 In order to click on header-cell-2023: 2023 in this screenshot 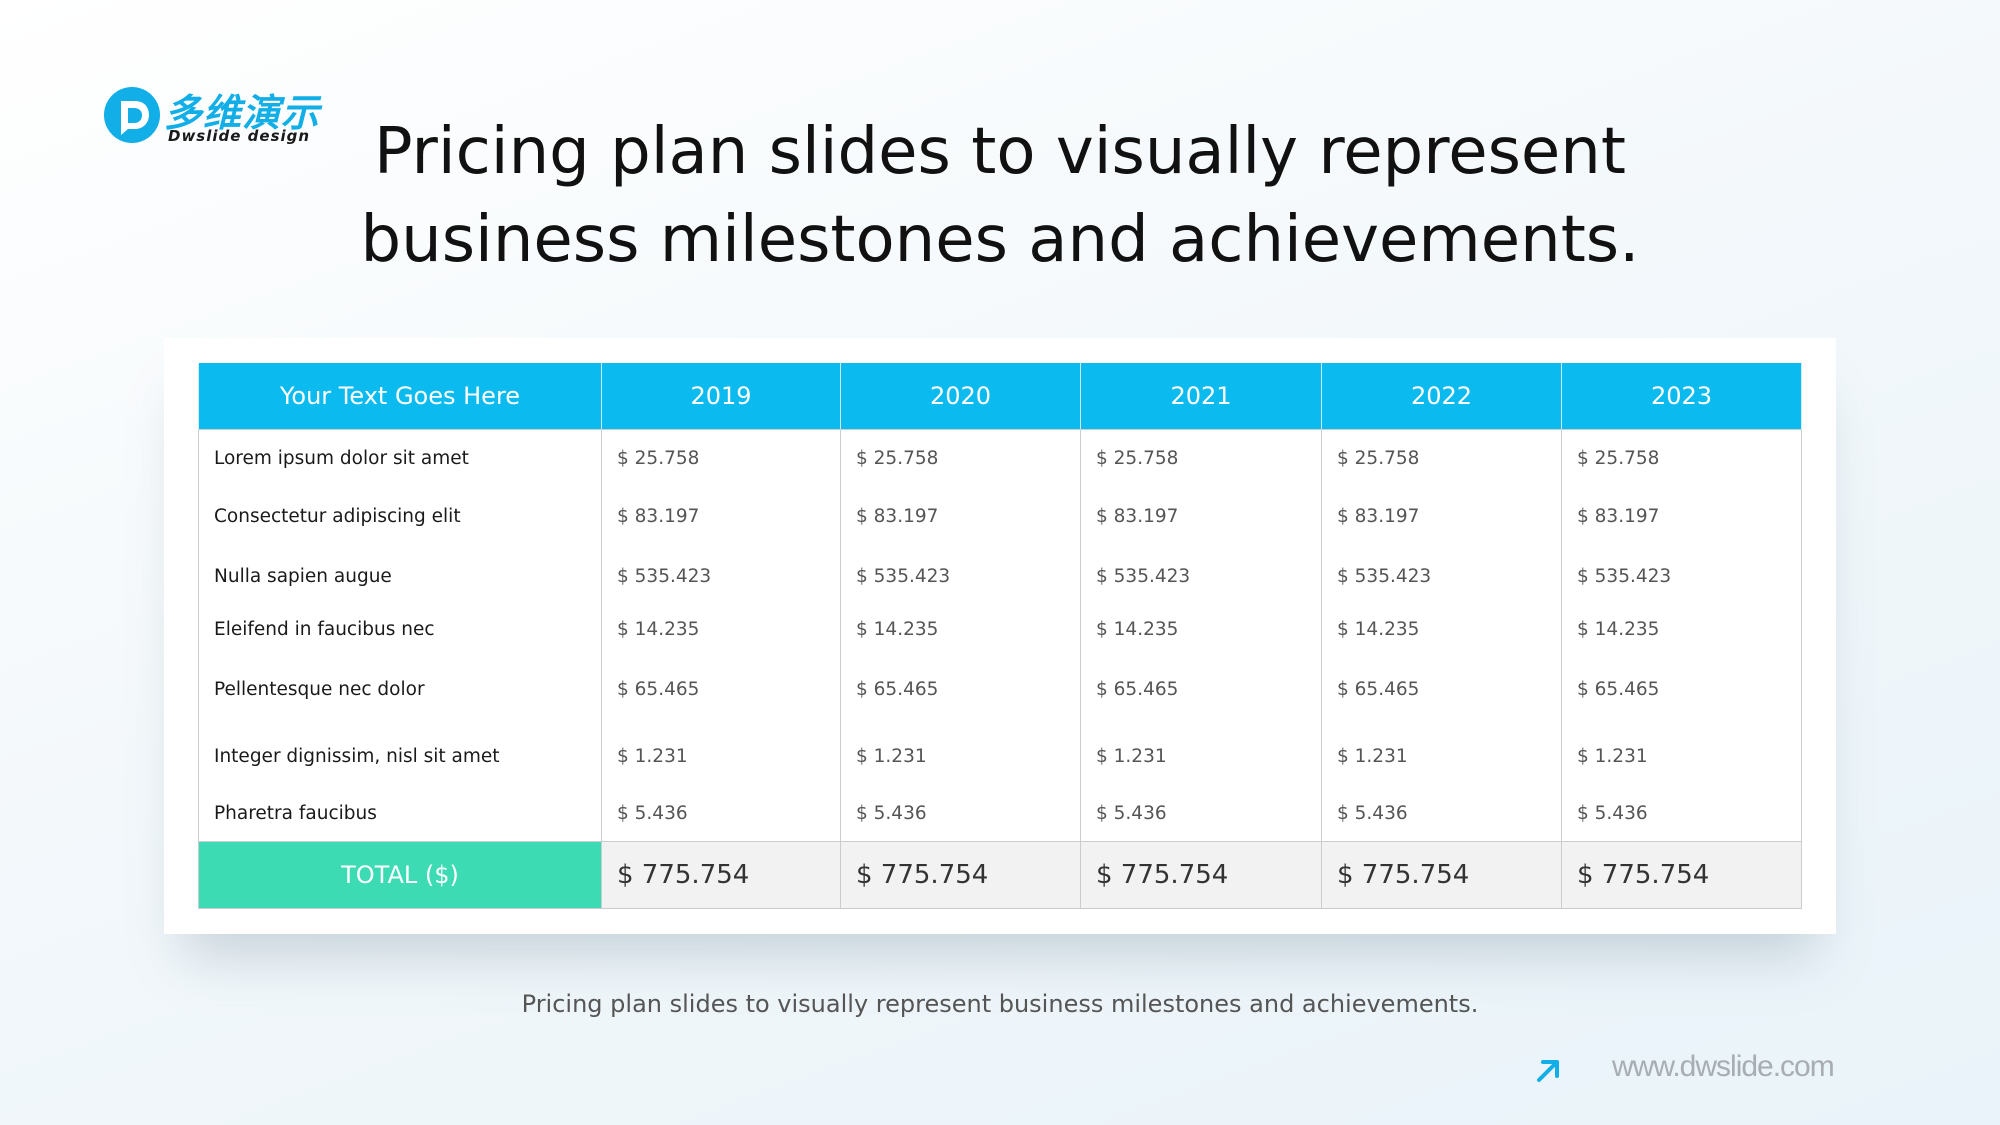, I will do `click(1681, 396)`.